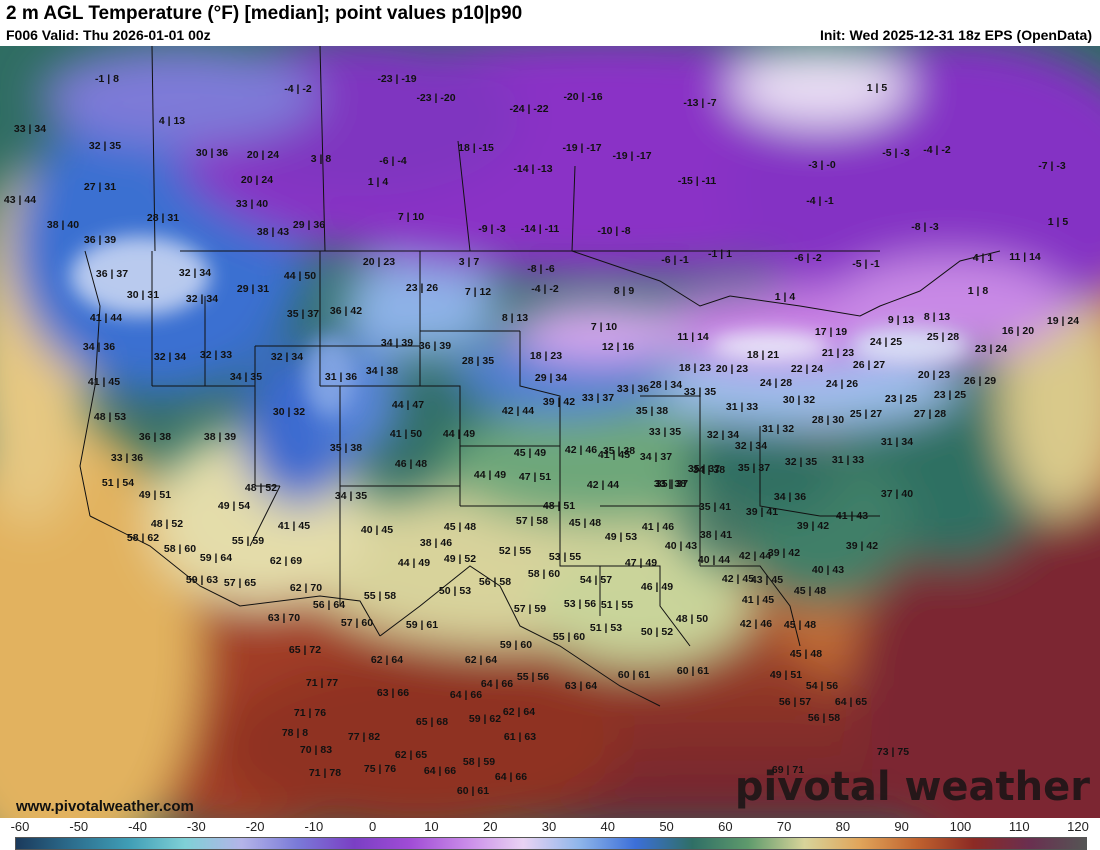  Describe the element at coordinates (411, 217) in the screenshot. I see `point-value-label: 7 | 10` at that location.